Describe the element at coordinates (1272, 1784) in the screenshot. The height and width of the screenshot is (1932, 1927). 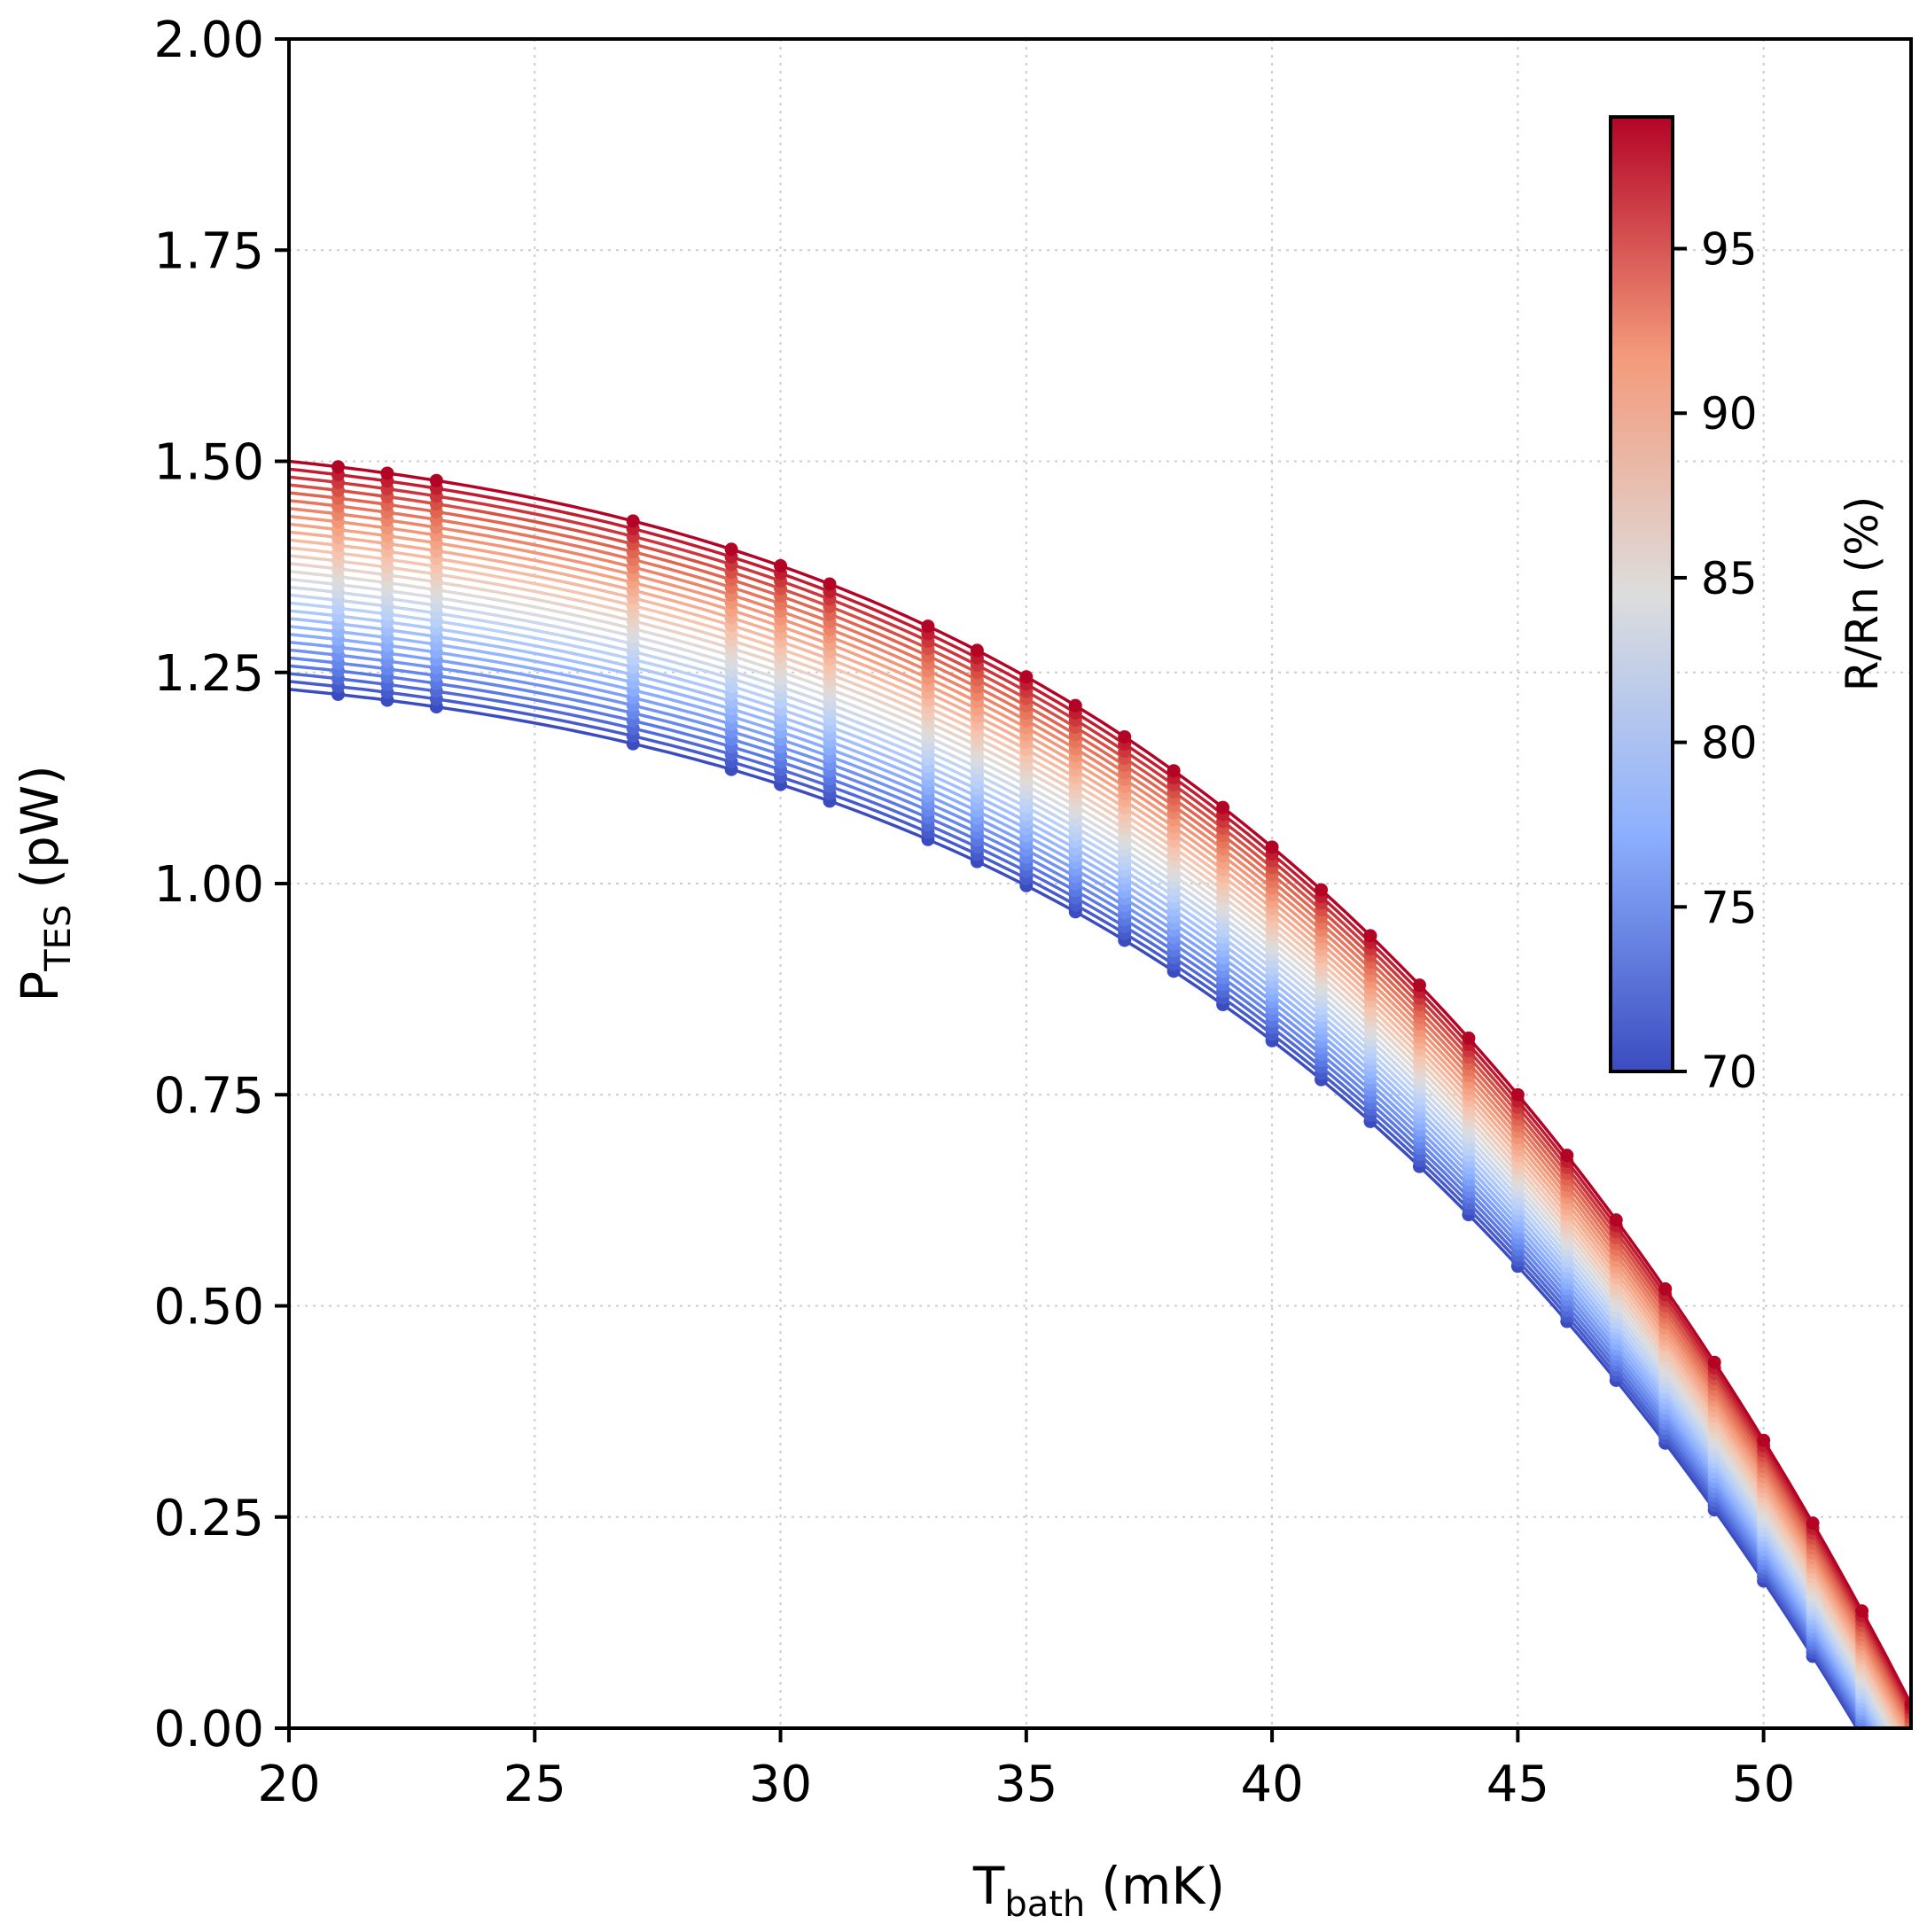
I see `x-tick-label: 40` at that location.